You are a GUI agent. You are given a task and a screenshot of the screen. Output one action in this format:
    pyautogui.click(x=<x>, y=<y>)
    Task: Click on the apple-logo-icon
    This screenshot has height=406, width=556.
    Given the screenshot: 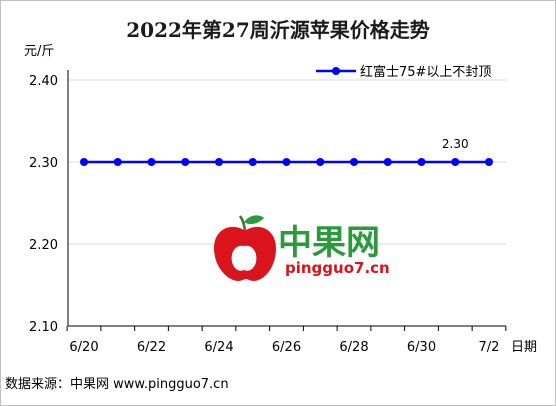 What is the action you would take?
    pyautogui.click(x=245, y=248)
    